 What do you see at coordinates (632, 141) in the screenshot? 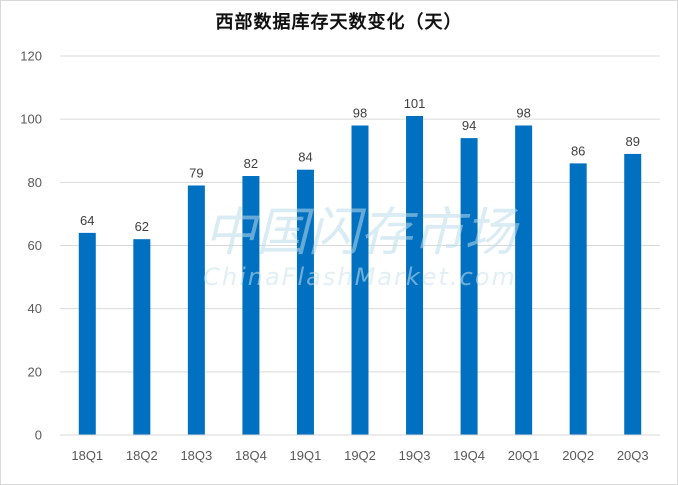
I see `data-label: 89` at bounding box center [632, 141].